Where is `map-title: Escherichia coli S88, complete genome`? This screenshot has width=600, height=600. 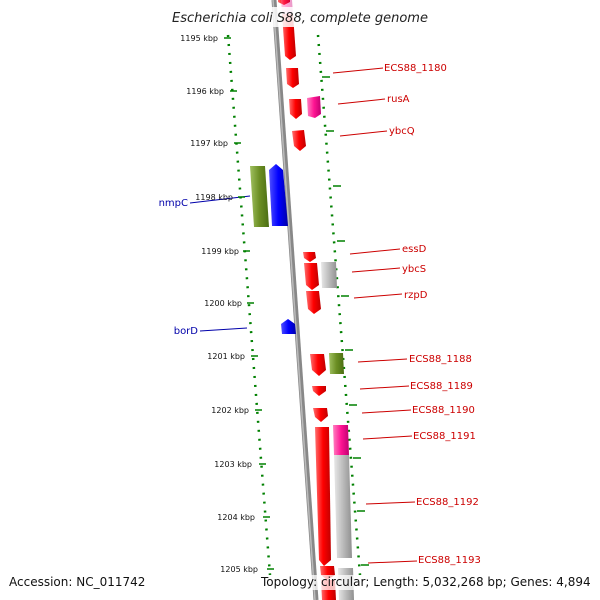
map-title: Escherichia coli S88, complete genome is located at coordinates (300, 18).